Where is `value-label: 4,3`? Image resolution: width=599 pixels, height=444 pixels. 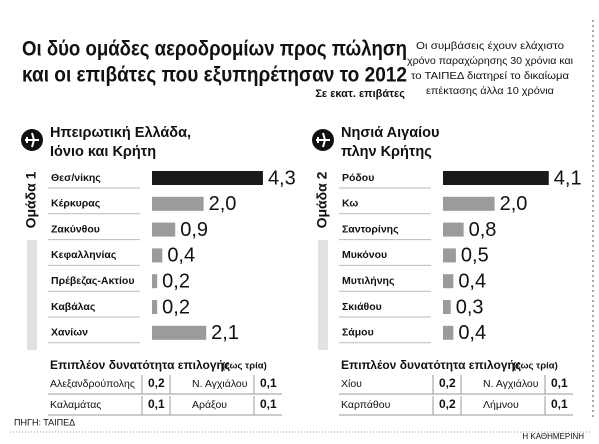
value-label: 4,3 is located at coordinates (282, 178).